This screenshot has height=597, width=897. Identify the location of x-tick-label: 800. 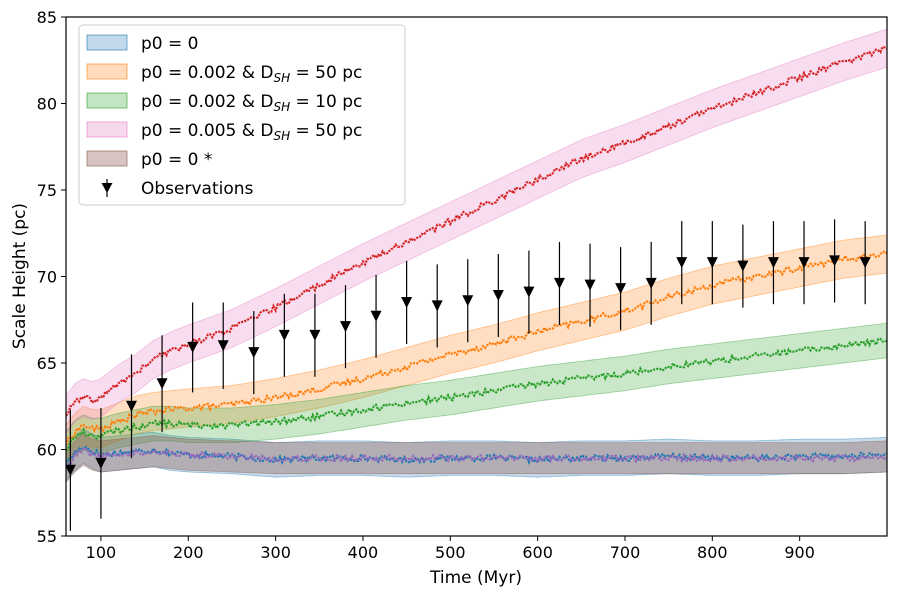
(712, 552).